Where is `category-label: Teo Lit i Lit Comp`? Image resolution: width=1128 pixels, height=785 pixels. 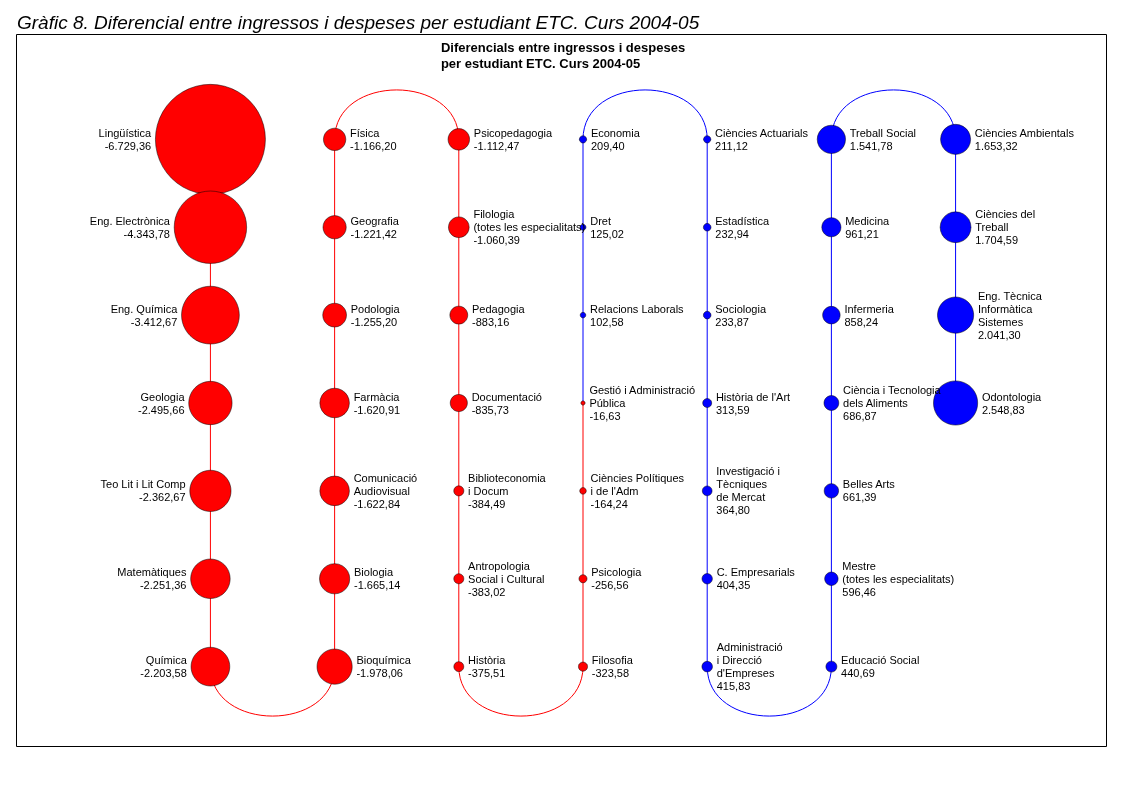
category-label: Teo Lit i Lit Comp is located at coordinates (143, 484).